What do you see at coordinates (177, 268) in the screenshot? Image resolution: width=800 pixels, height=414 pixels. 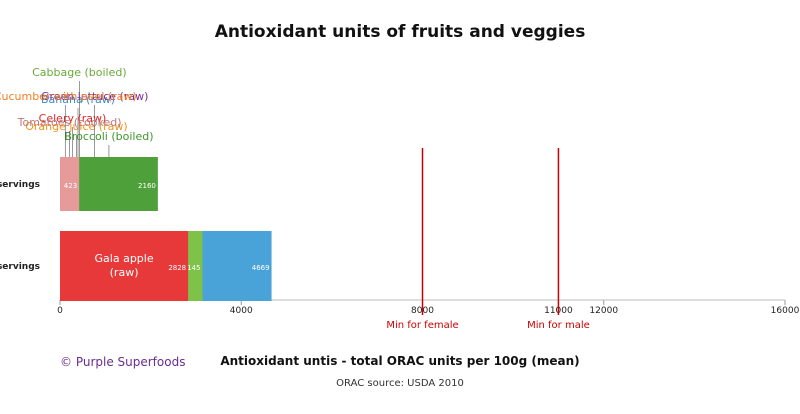 I see `bar-value-r1-s4: 2828` at bounding box center [177, 268].